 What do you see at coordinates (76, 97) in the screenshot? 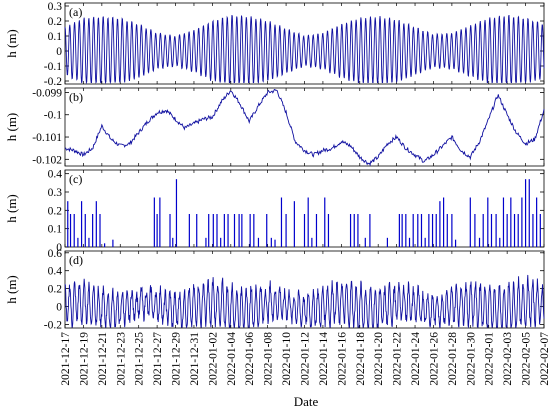
I see `panel-label: (b)` at bounding box center [76, 97].